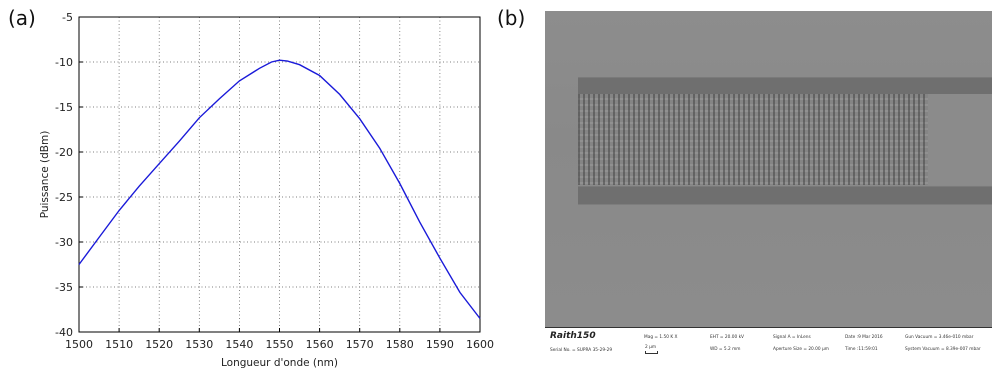 The image size is (992, 372). I want to click on y-tick-label: -40, so click(64, 332).